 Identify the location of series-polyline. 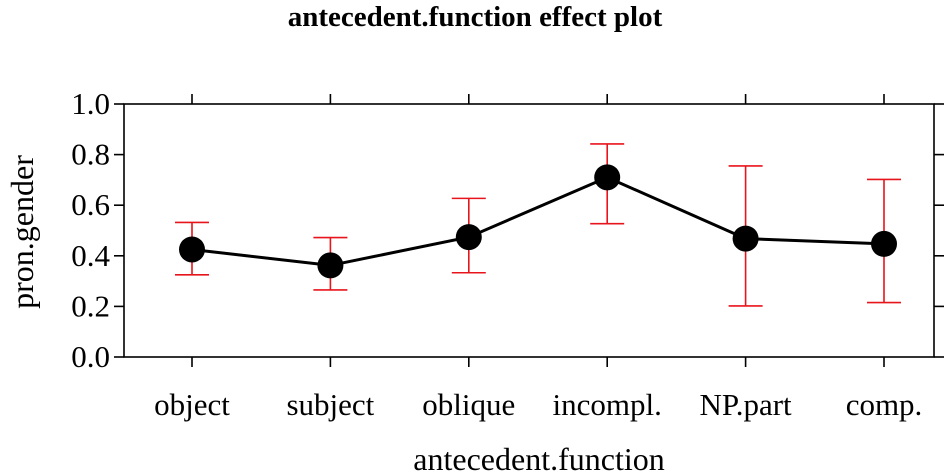
(538, 221).